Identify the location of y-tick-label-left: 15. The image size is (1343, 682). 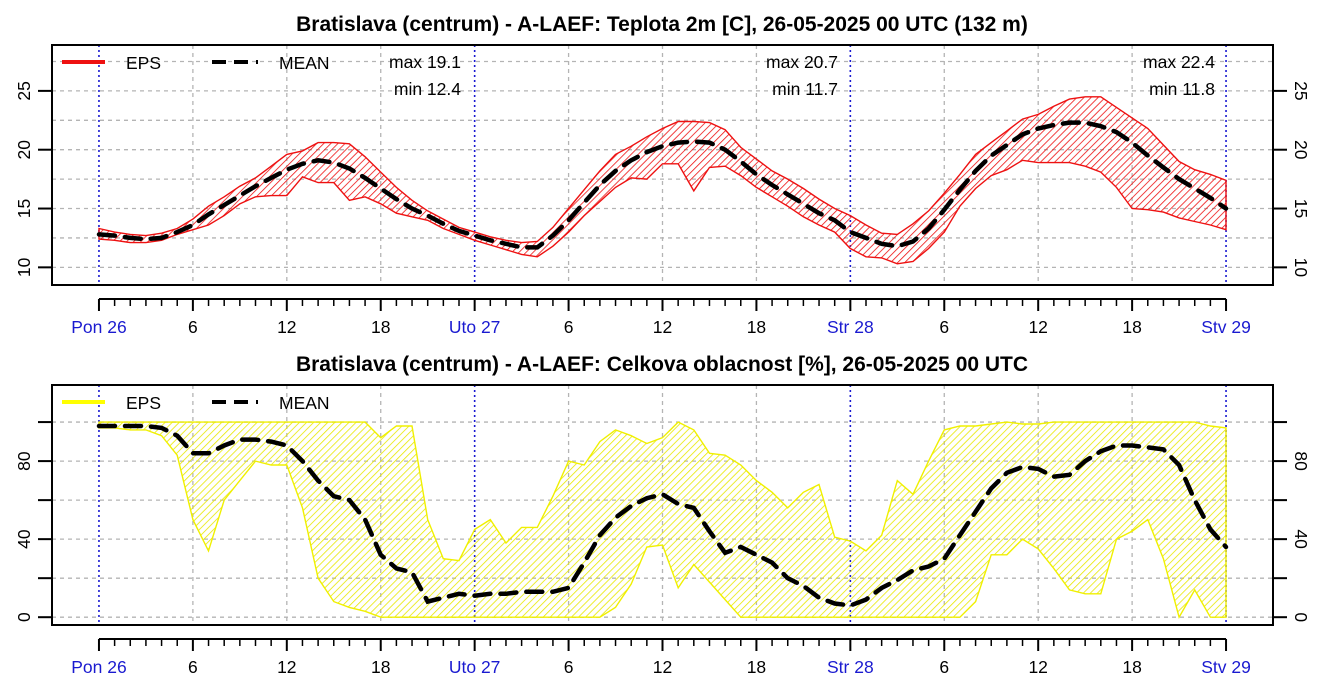
(24, 208).